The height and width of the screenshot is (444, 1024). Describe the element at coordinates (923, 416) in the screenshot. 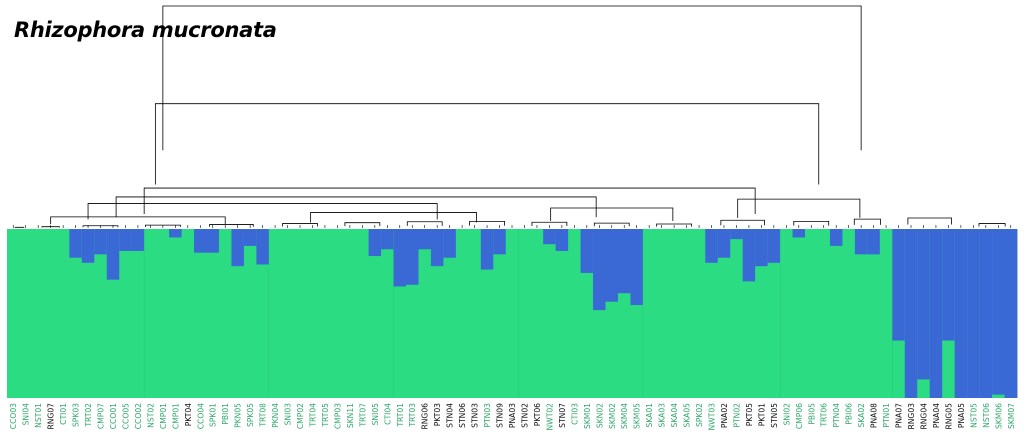

I see `sample-label-73: RNG04` at that location.